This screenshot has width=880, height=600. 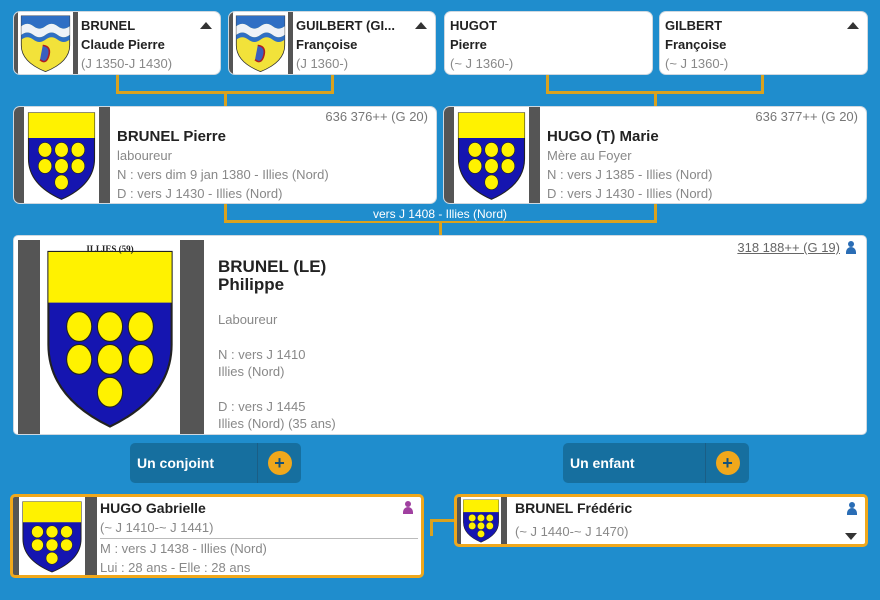 What do you see at coordinates (656, 463) in the screenshot?
I see `add-child-button: Un enfant +` at bounding box center [656, 463].